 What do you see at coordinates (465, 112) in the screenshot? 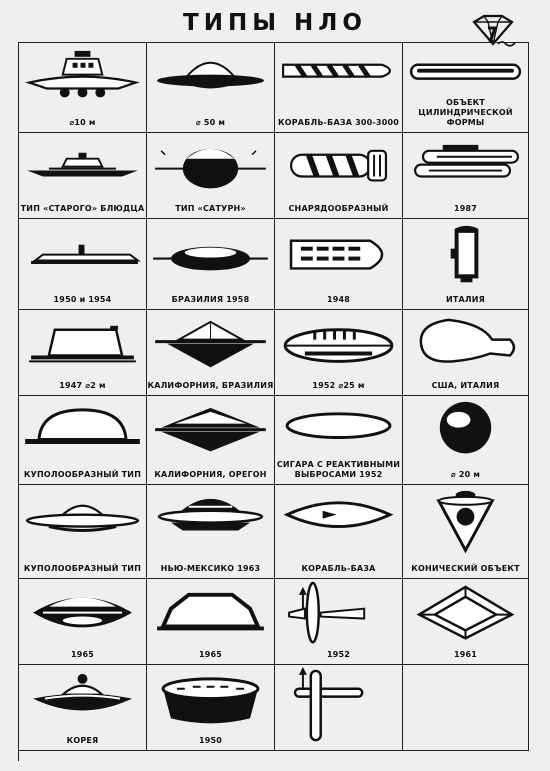
I see `cell-label: ОБЪЕКТ ЦИЛИНДРИЧЕСКОЙ ФОРМЫ` at bounding box center [465, 112].